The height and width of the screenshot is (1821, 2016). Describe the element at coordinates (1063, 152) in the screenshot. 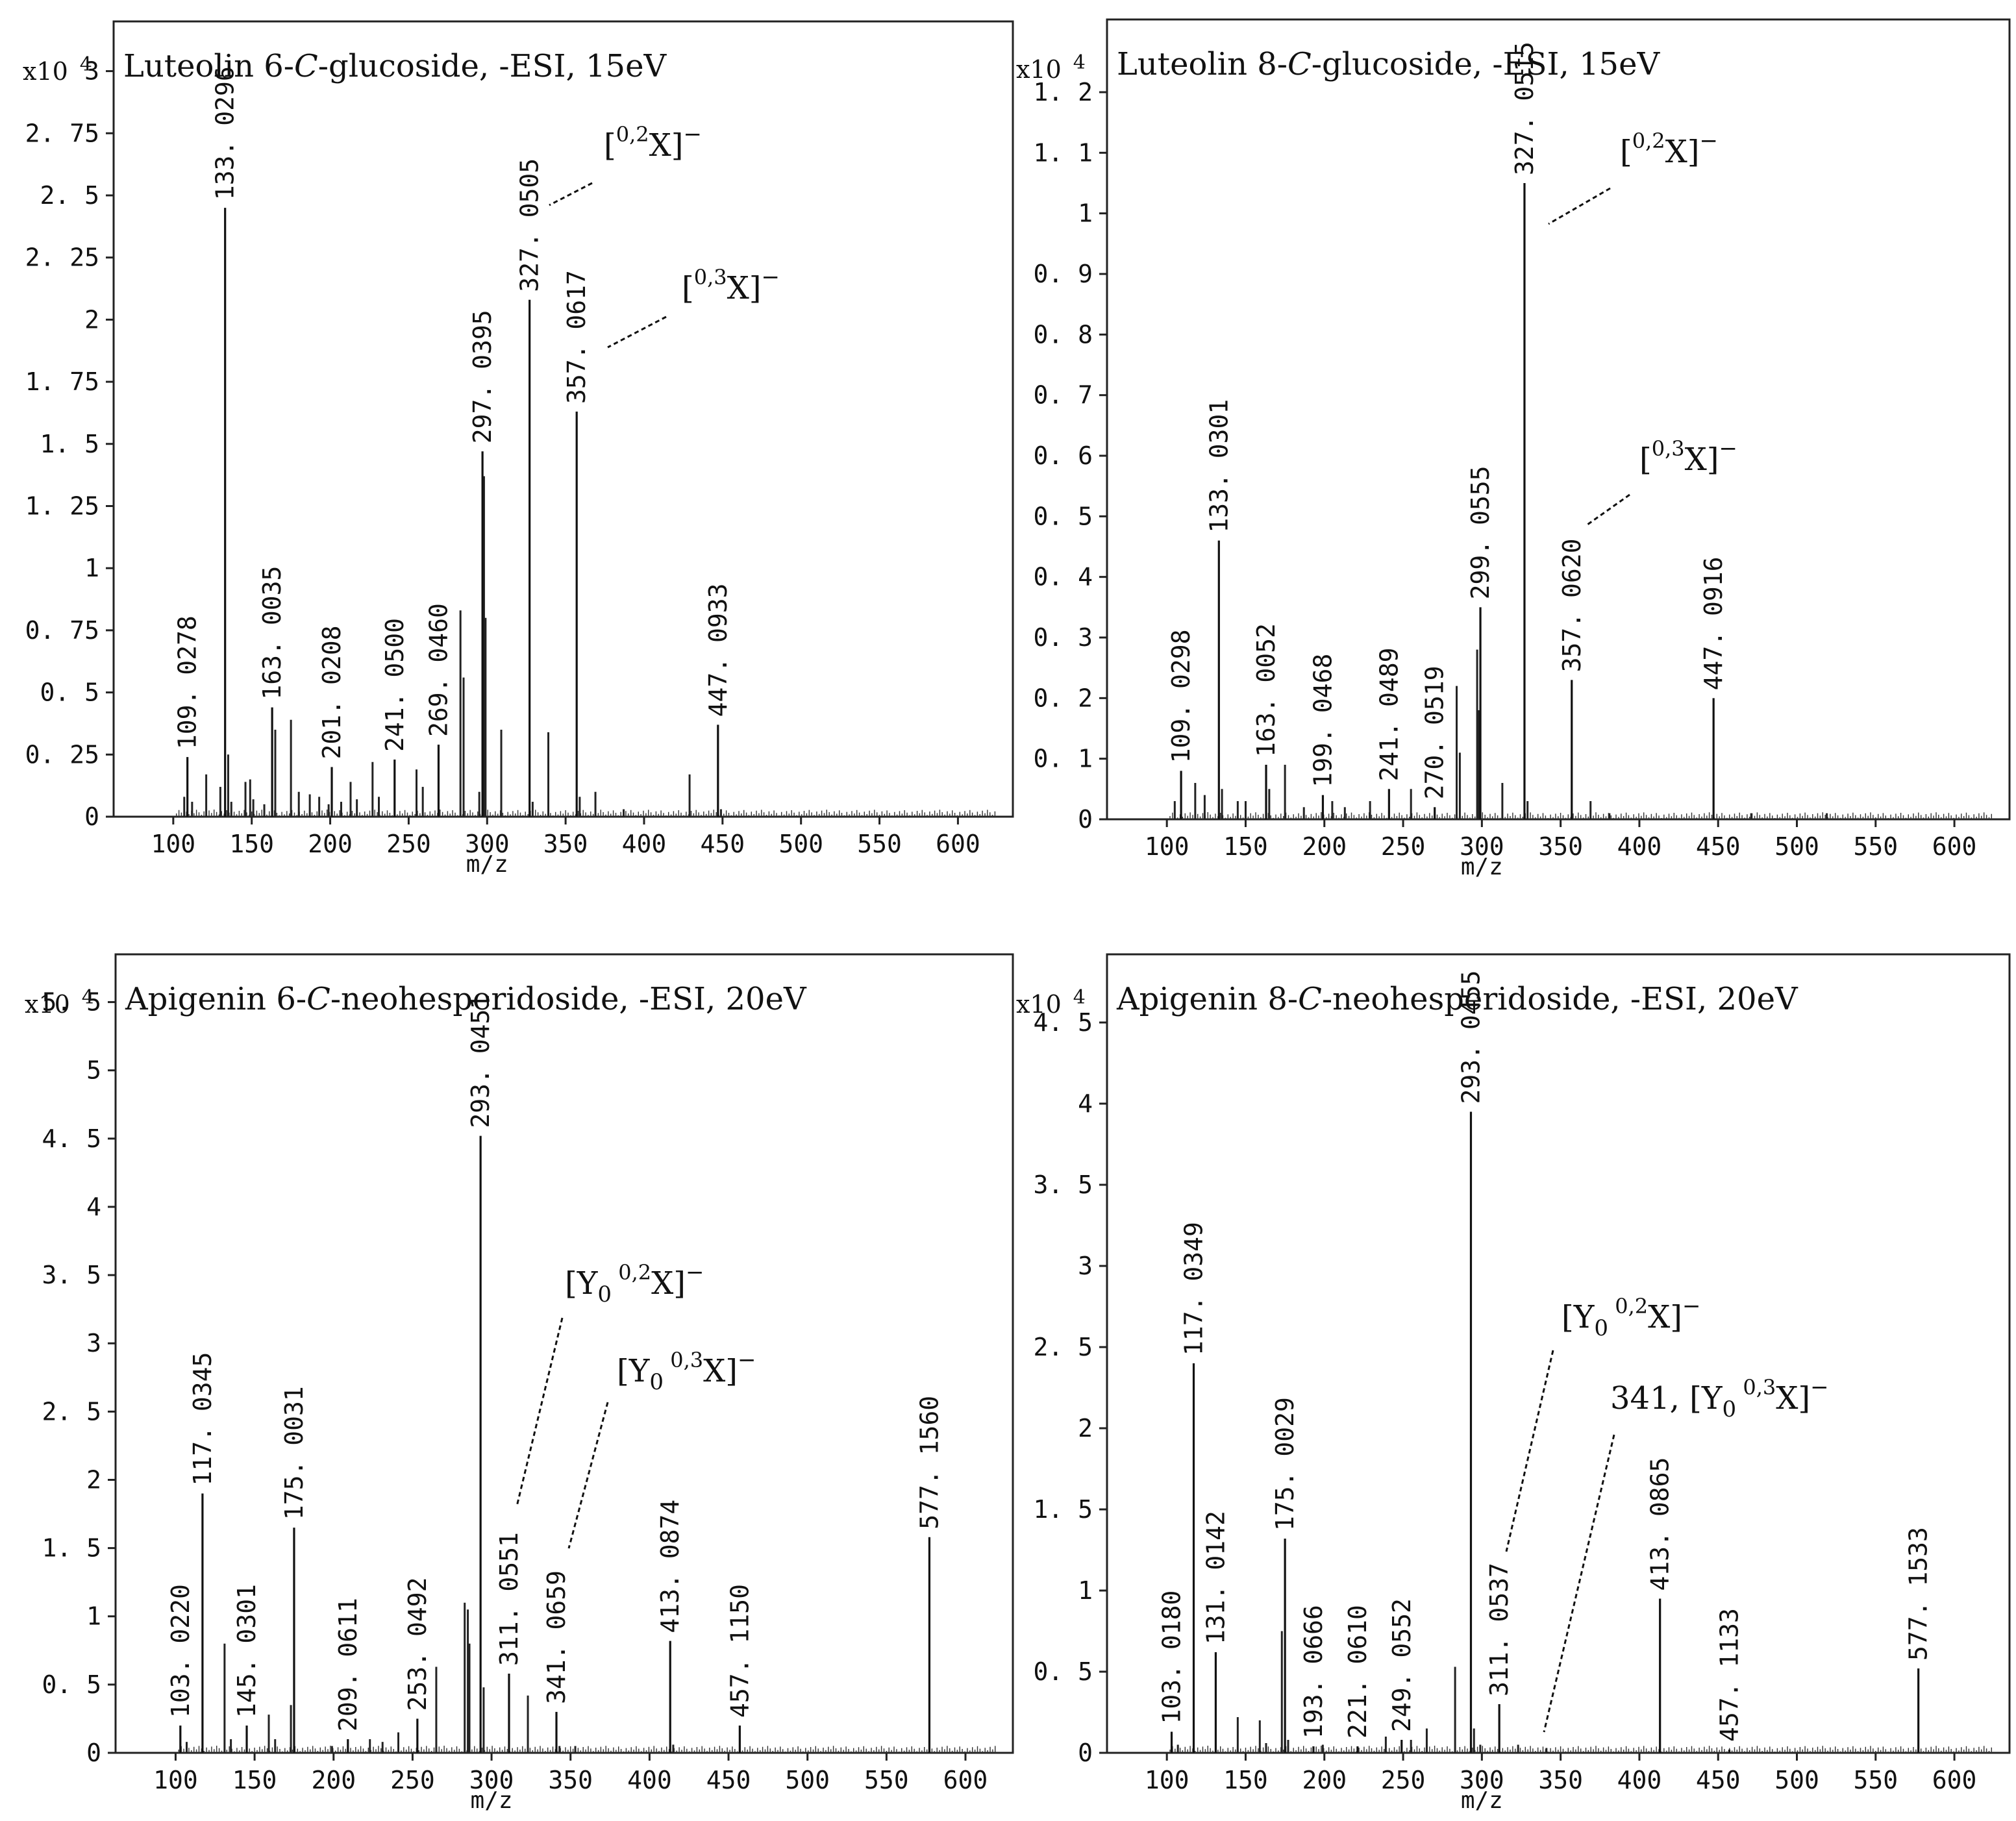

I see `y-tick-label: 1. 1` at that location.